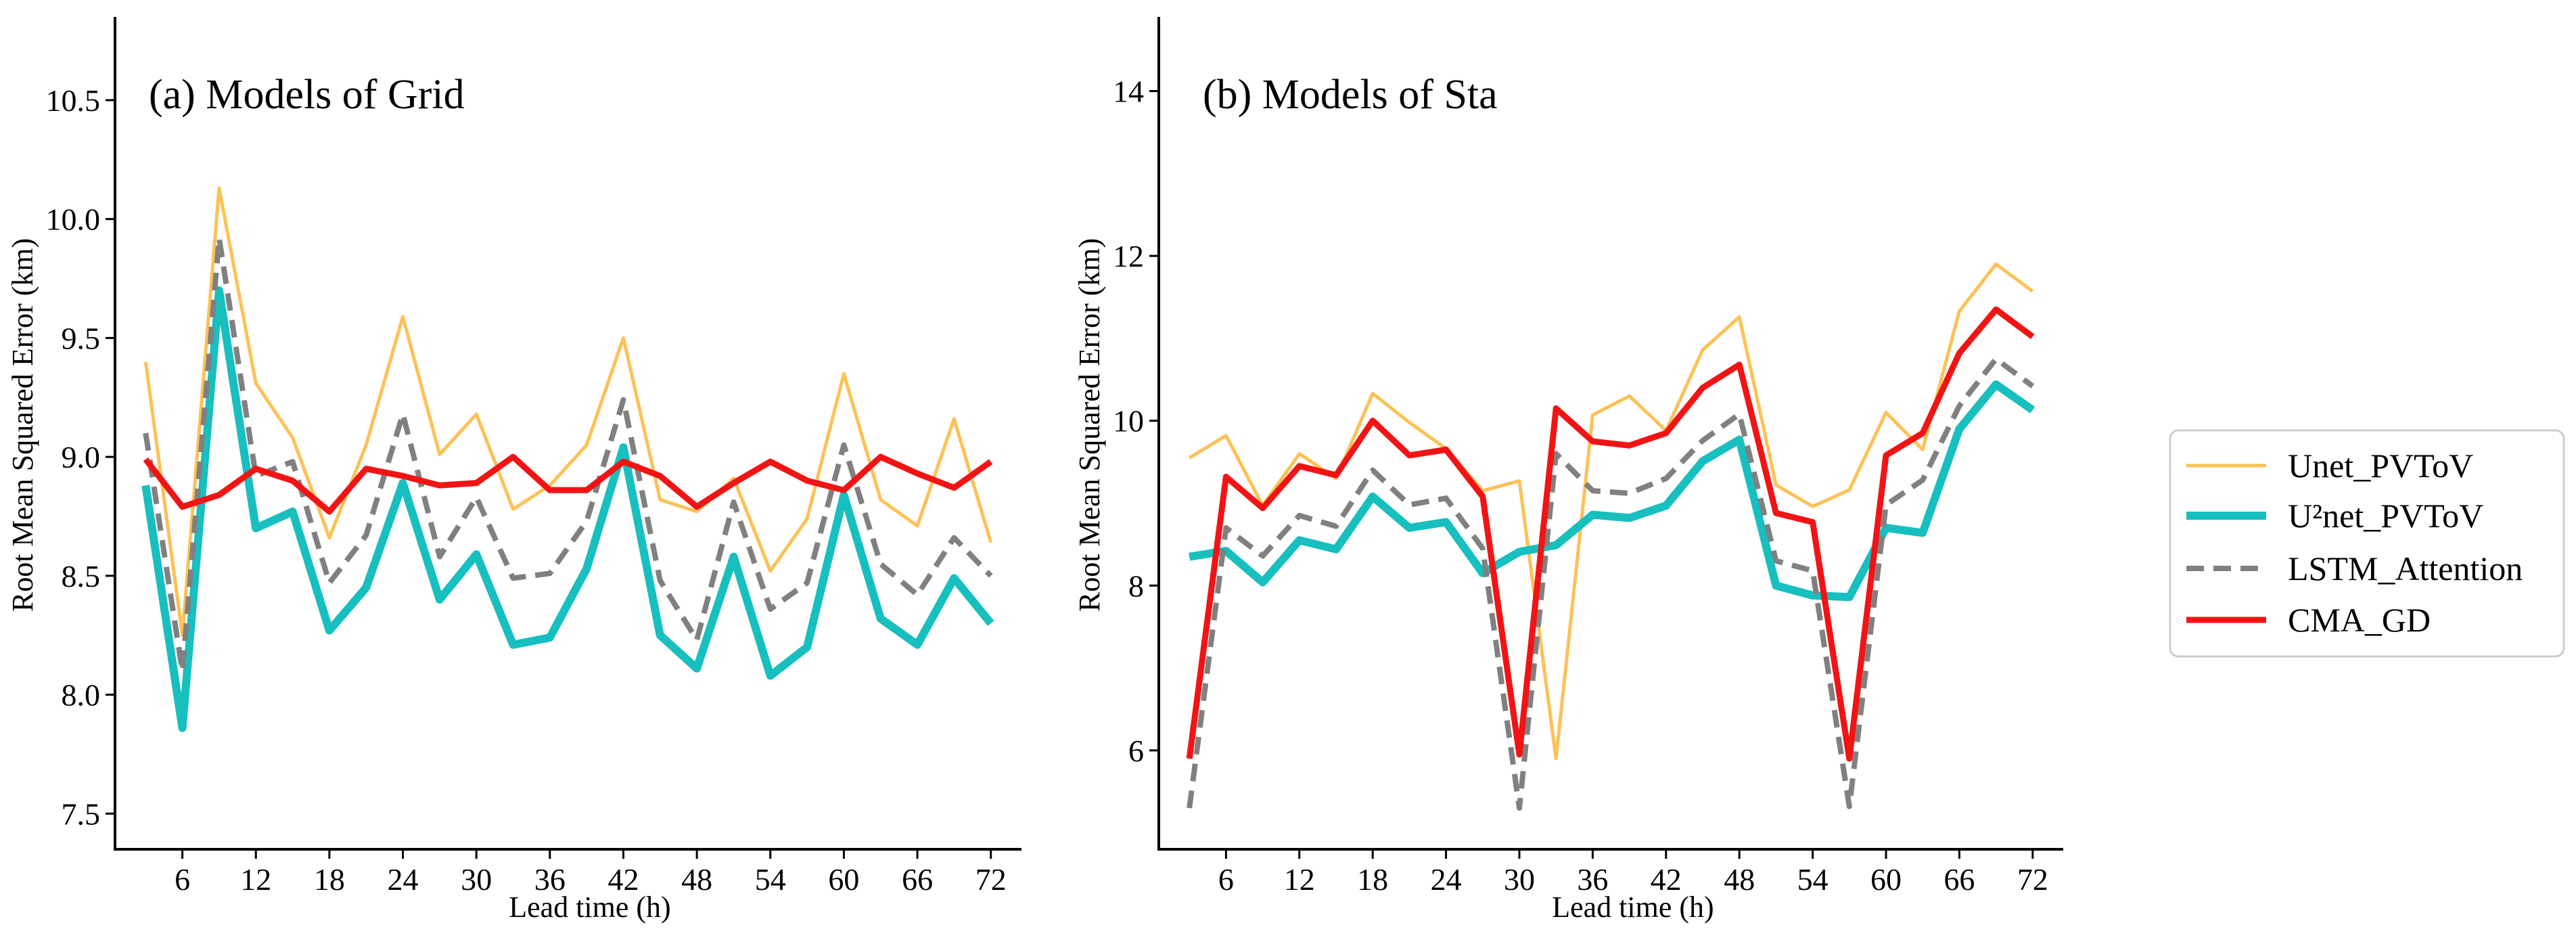  Describe the element at coordinates (81, 338) in the screenshot. I see `grid-y-tick-label: 9.5` at that location.